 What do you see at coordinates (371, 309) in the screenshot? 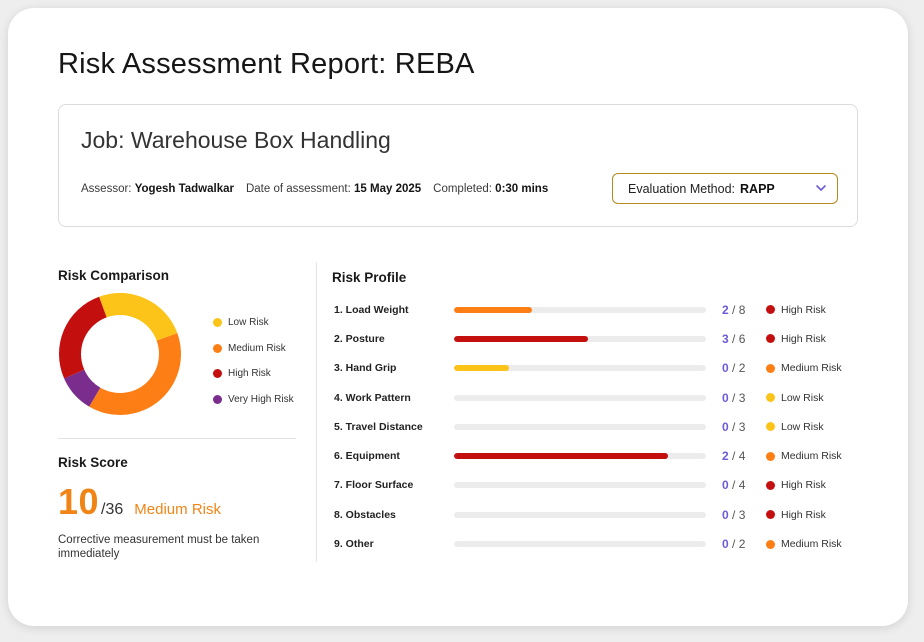
I see `factor-name: 1. Load Weight` at bounding box center [371, 309].